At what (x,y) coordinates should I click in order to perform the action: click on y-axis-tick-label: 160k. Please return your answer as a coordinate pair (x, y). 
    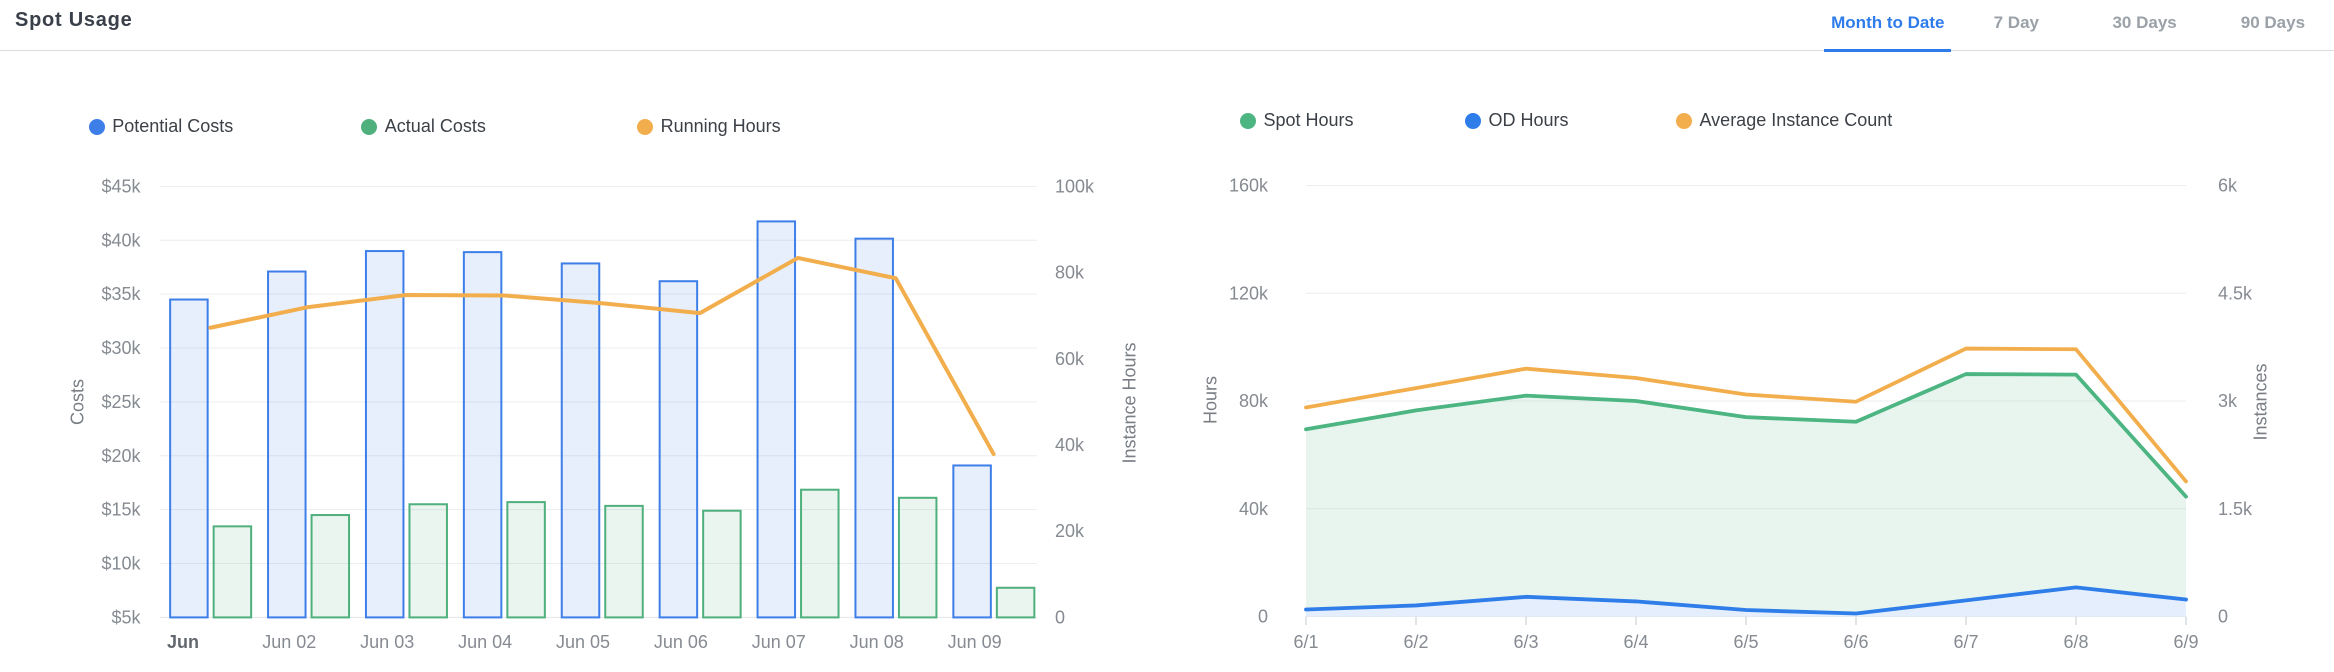
    Looking at the image, I should click on (1249, 186).